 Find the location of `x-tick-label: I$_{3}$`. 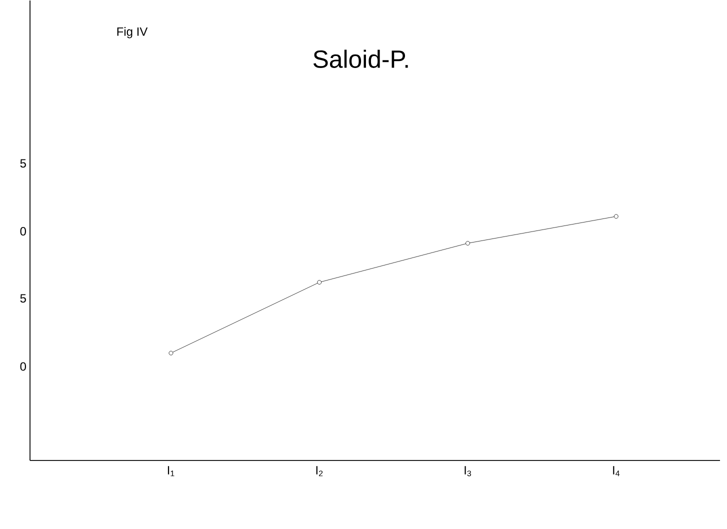

x-tick-label: I$_{3}$ is located at coordinates (468, 471).